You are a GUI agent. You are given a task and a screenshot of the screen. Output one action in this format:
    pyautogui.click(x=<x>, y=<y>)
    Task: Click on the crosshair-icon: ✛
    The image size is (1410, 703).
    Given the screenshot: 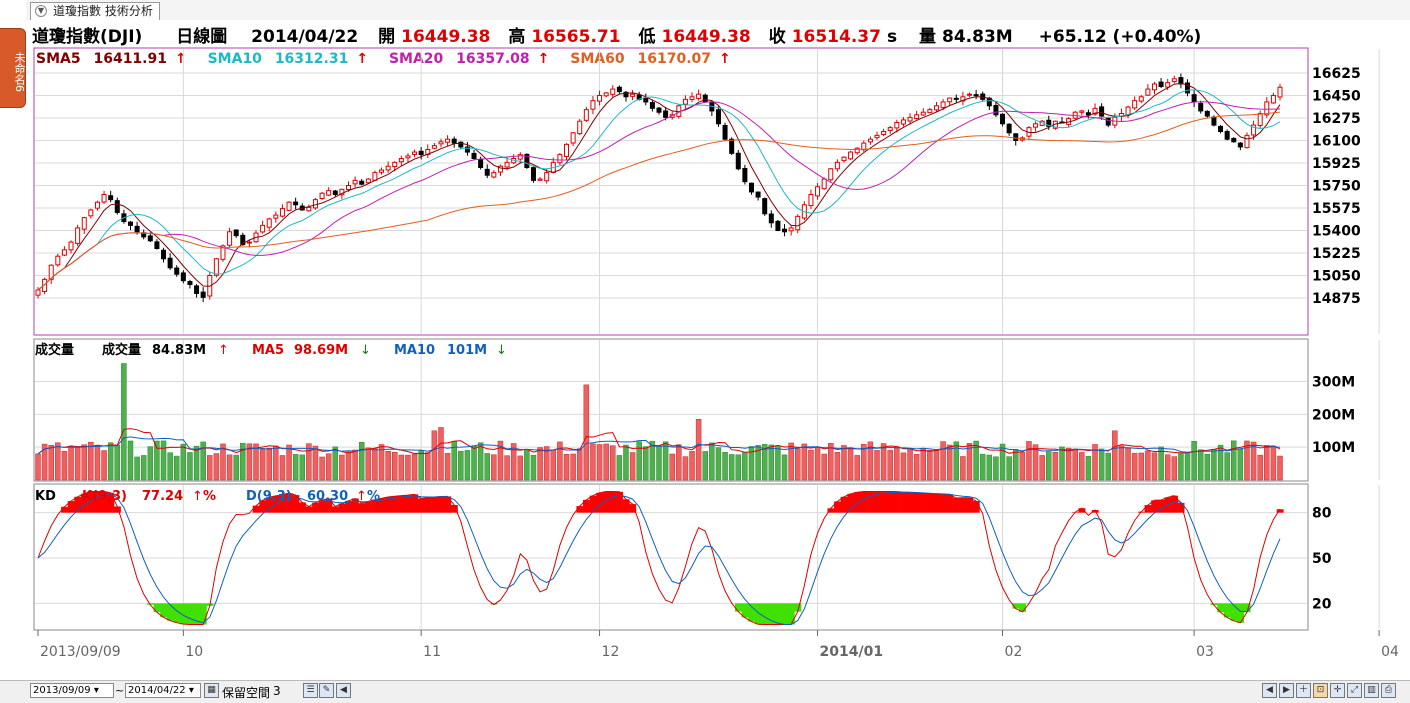 What is the action you would take?
    pyautogui.click(x=1337, y=690)
    